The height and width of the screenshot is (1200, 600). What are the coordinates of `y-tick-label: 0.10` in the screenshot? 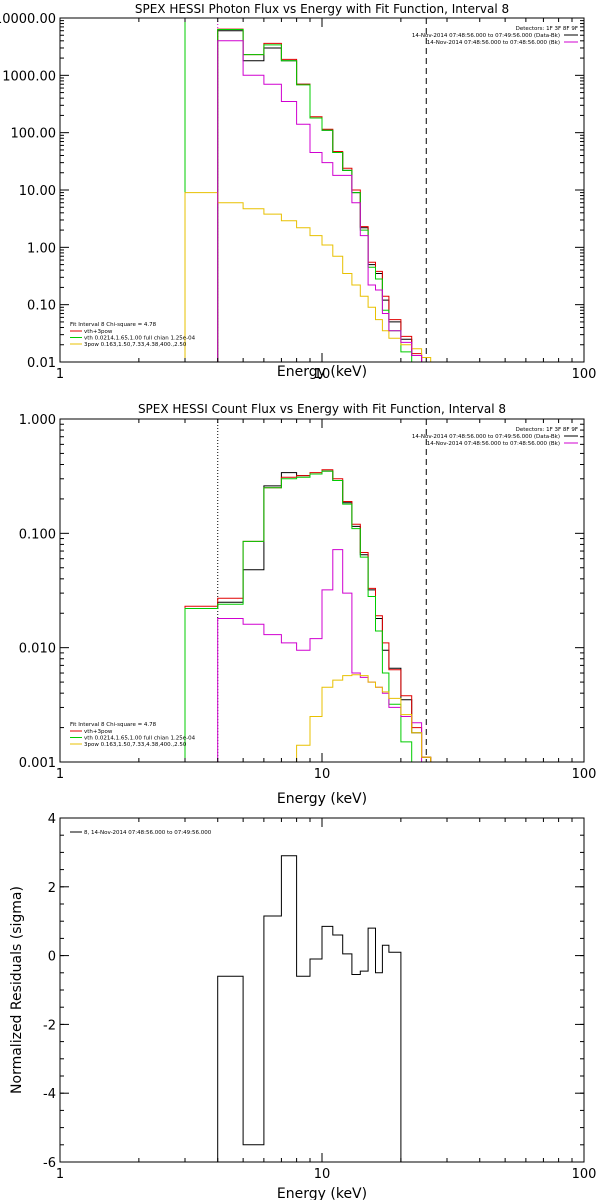 It's located at (41, 306).